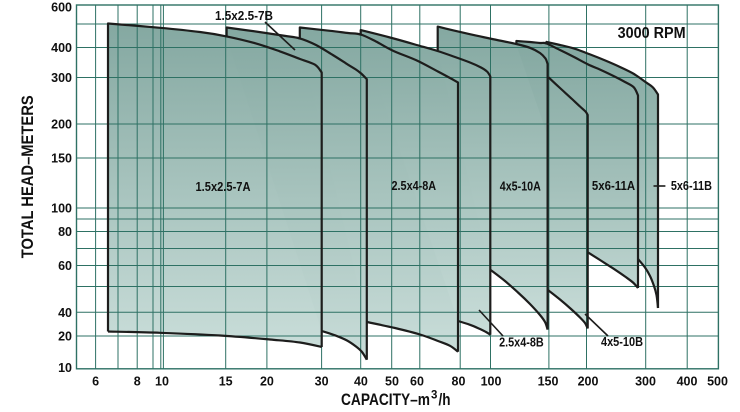  I want to click on svg-text: 50, so click(392, 382).